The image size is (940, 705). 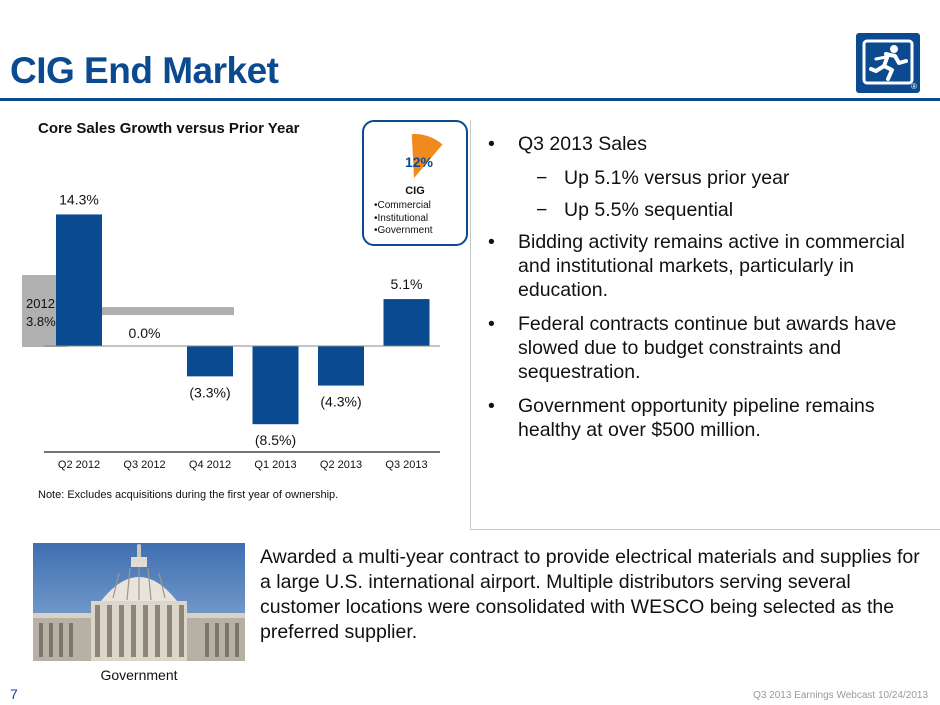 What do you see at coordinates (275, 465) in the screenshot?
I see `x-tick-label: Q1 2013` at bounding box center [275, 465].